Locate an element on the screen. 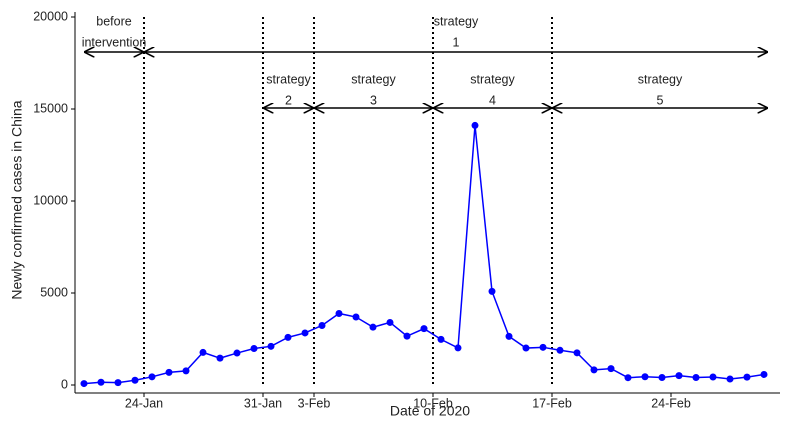  y-tick-label: 5000 is located at coordinates (54, 292).